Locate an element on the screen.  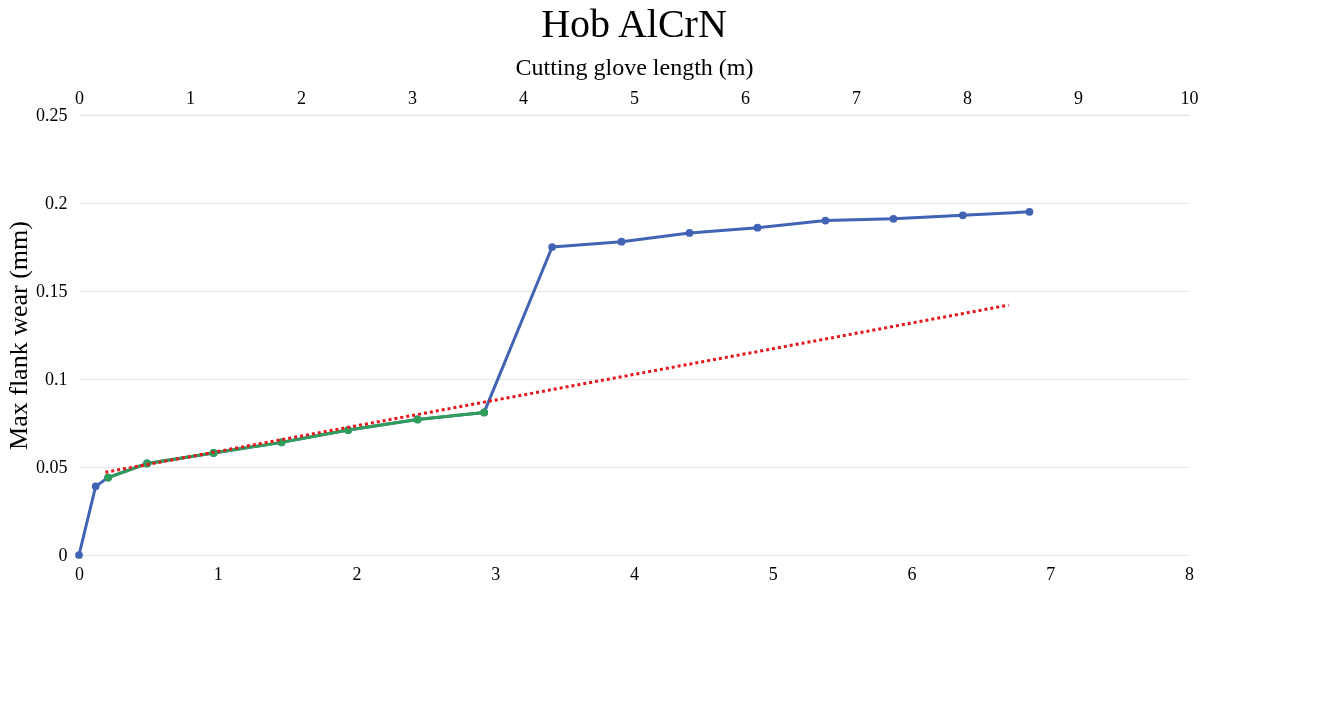
y-tick-label: 0 is located at coordinates (63, 554).